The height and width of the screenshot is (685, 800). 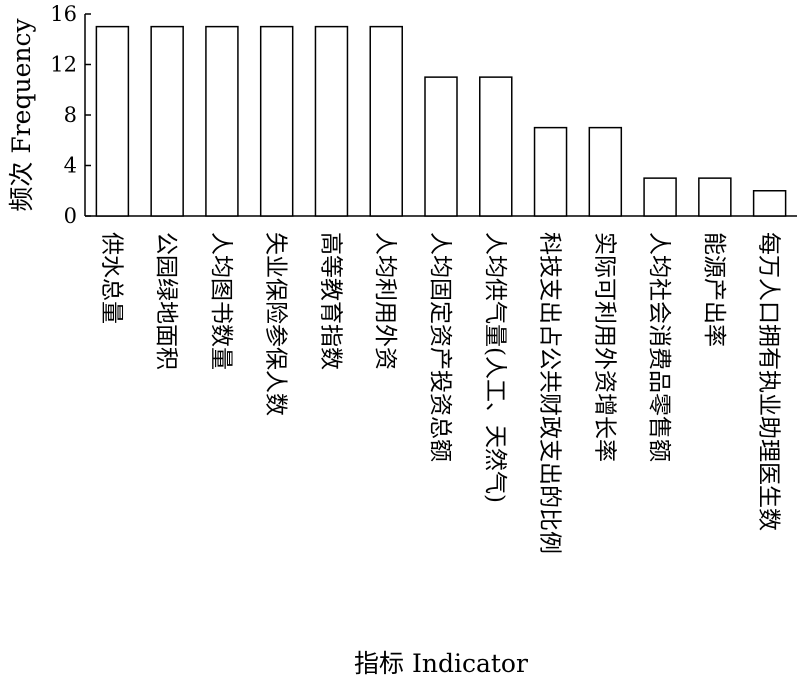 What do you see at coordinates (111, 278) in the screenshot?
I see `category-label: 供水总量` at bounding box center [111, 278].